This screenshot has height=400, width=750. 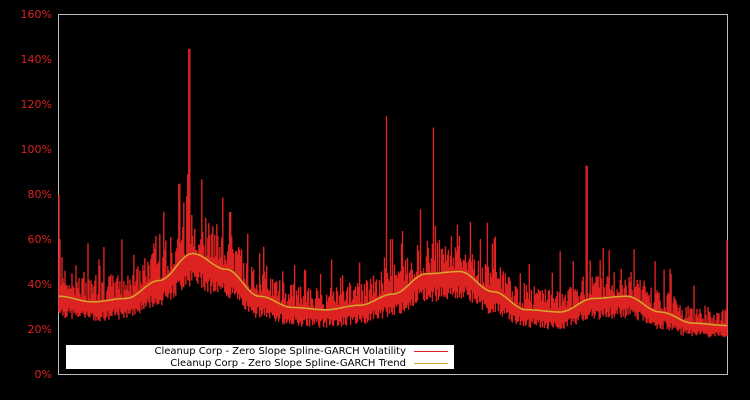 I want to click on y-tick: 100%, so click(x=36, y=149).